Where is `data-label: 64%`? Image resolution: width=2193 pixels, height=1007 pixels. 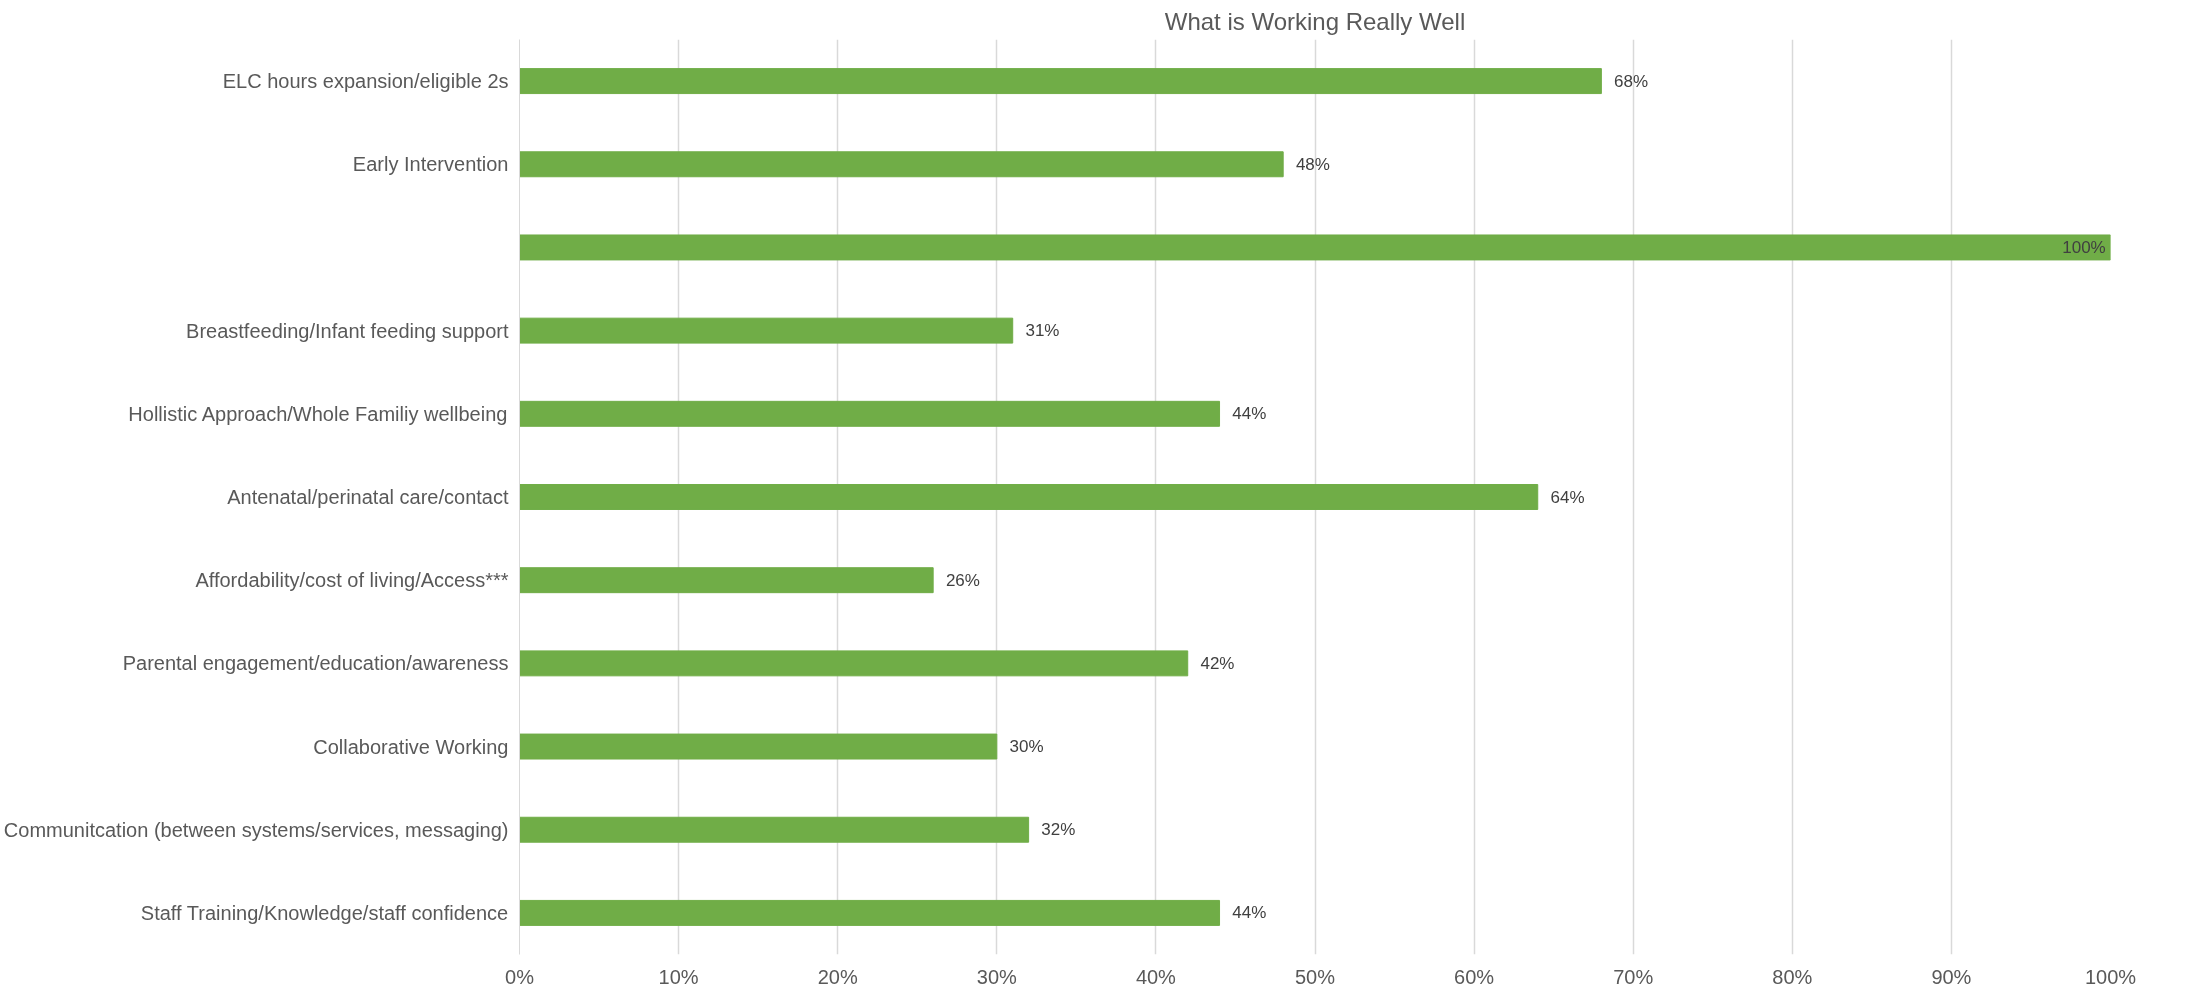
data-label: 64% is located at coordinates (1567, 497).